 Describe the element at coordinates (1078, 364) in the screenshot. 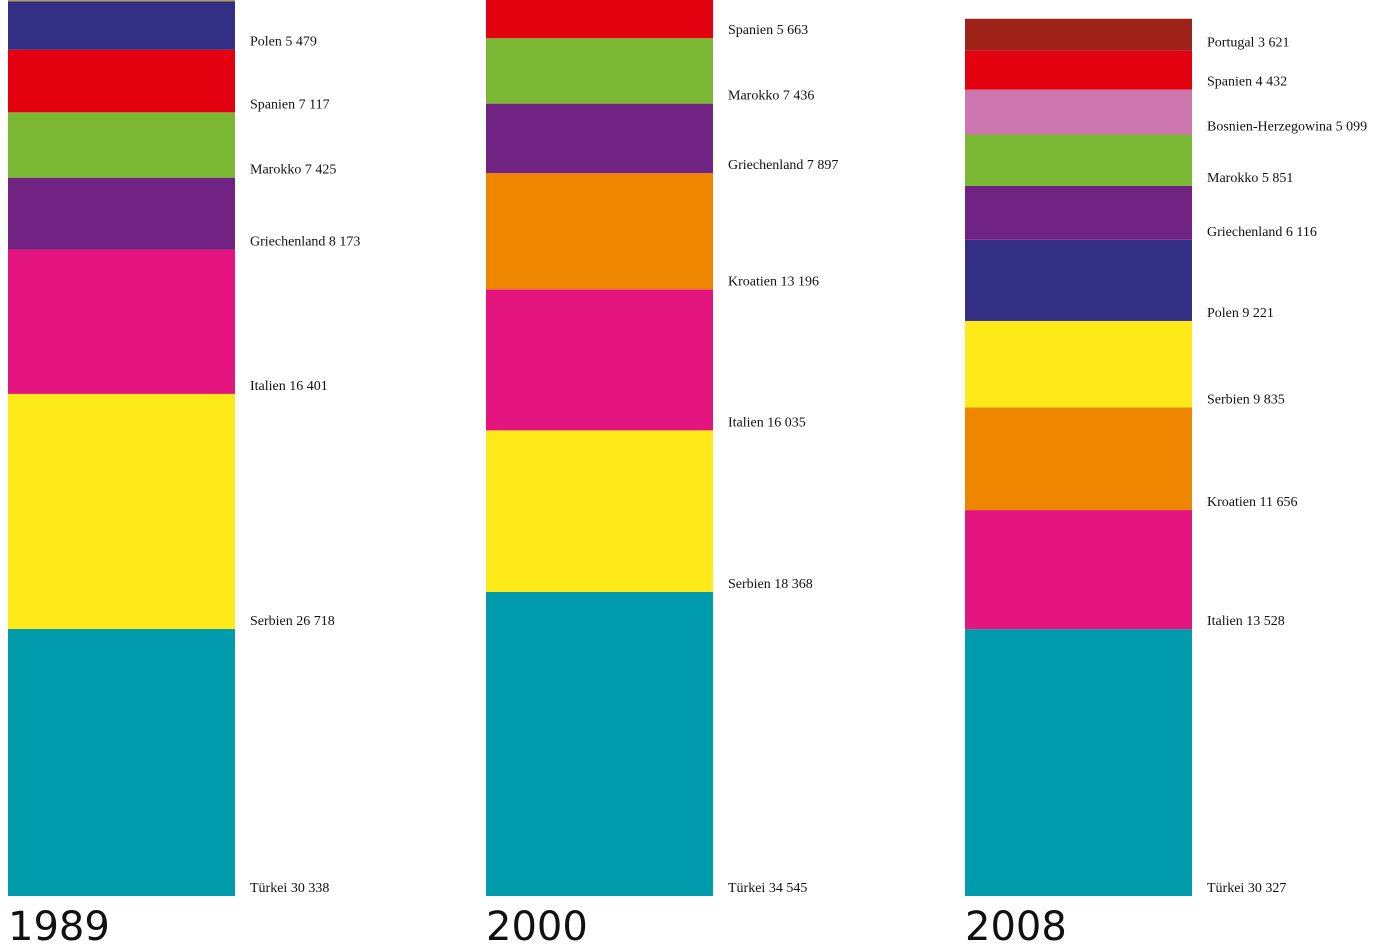

I see `segment-2008-serbien` at that location.